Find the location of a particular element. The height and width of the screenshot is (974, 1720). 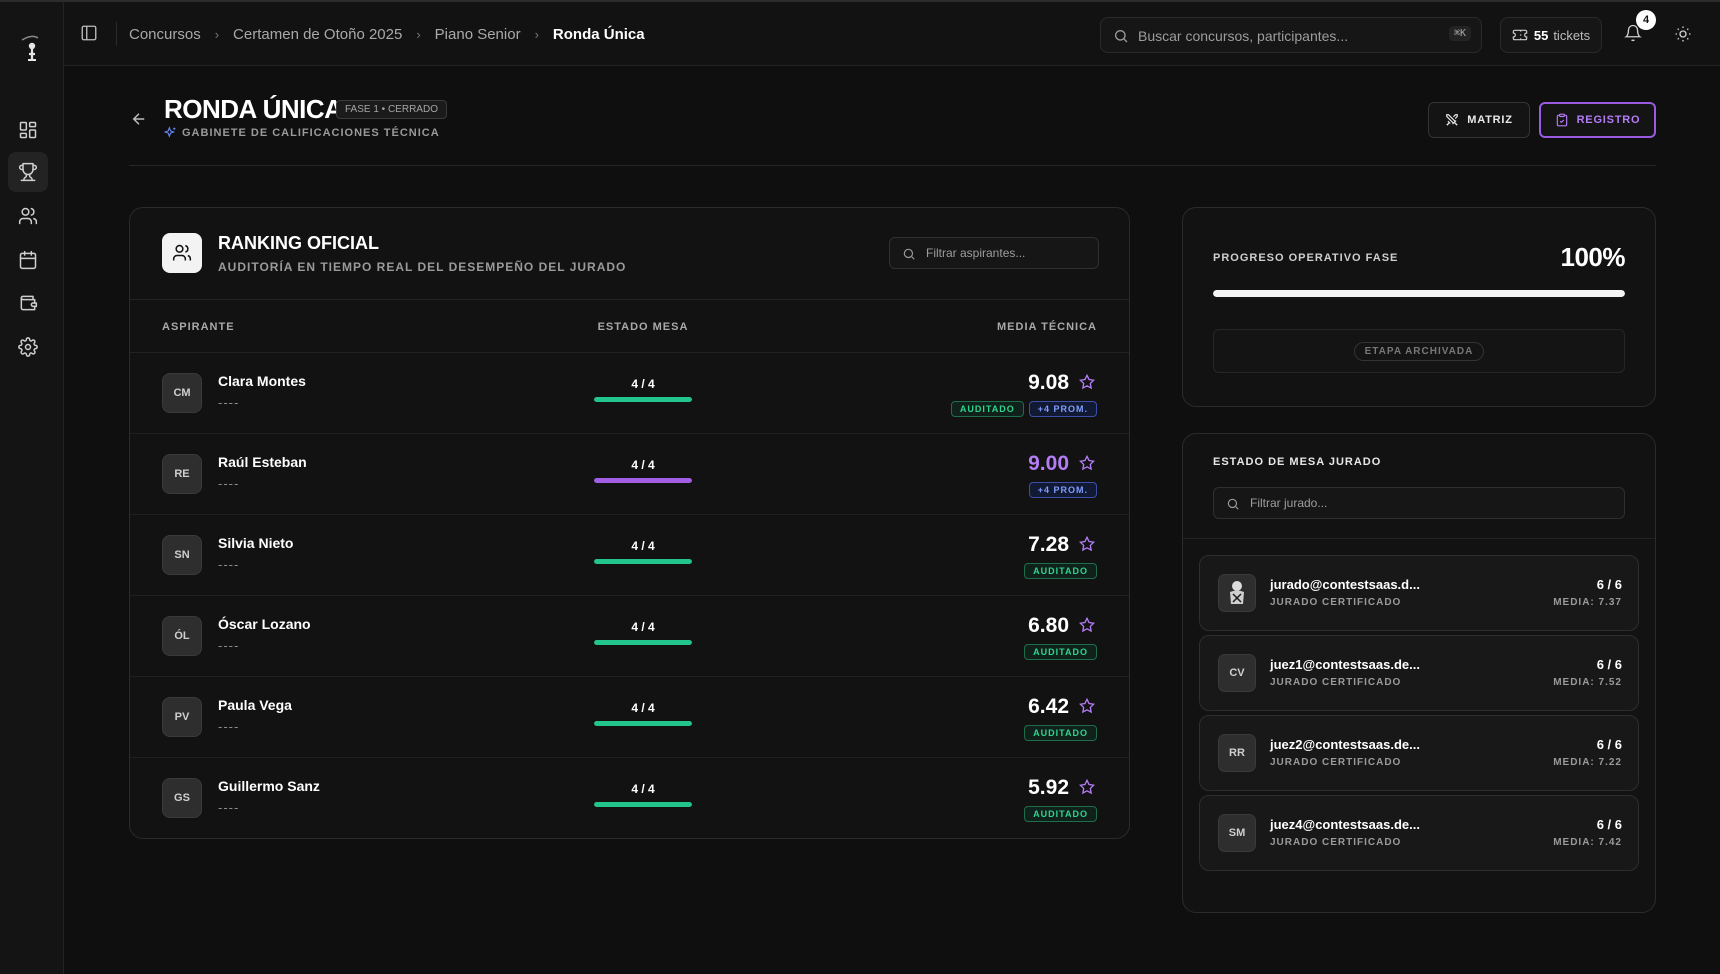

sun-icon is located at coordinates (1683, 34).